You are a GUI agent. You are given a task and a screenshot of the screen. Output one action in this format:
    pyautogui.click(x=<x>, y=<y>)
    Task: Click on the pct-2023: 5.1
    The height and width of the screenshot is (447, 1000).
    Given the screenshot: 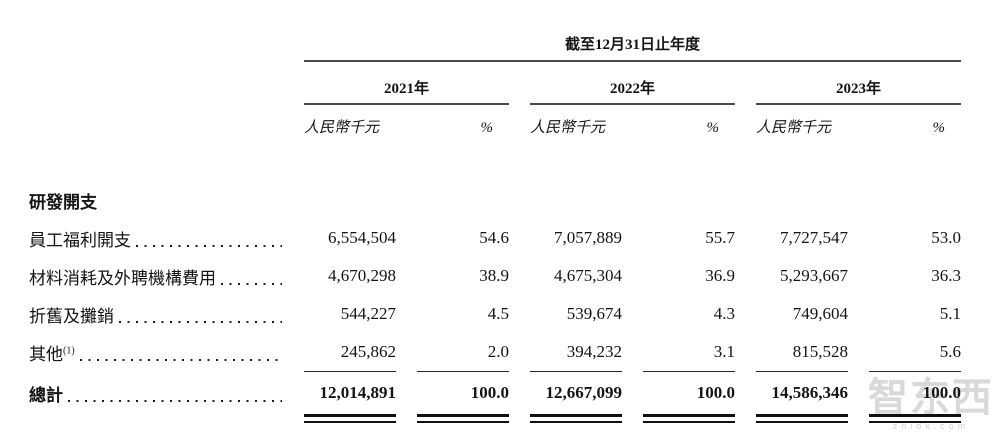 What is the action you would take?
    pyautogui.click(x=950, y=313)
    